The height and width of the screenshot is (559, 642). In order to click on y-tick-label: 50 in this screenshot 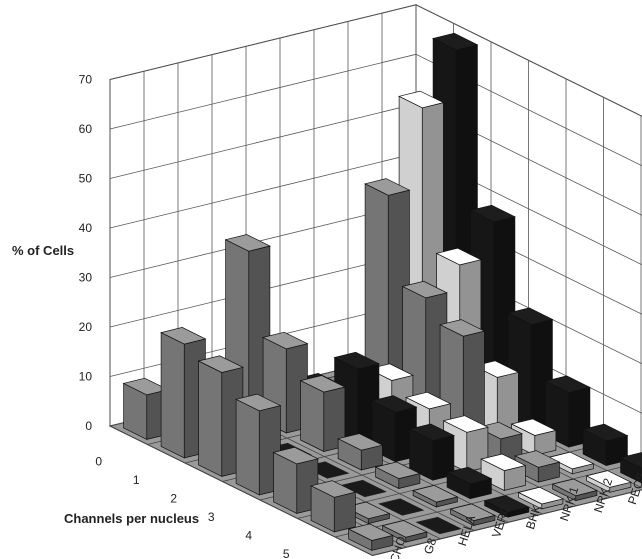, I will do `click(86, 179)`.